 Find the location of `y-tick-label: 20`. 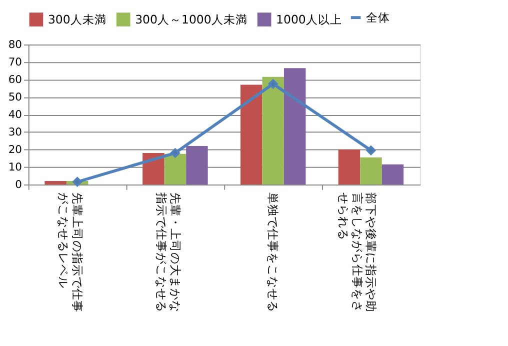

y-tick-label: 20 is located at coordinates (15, 149).